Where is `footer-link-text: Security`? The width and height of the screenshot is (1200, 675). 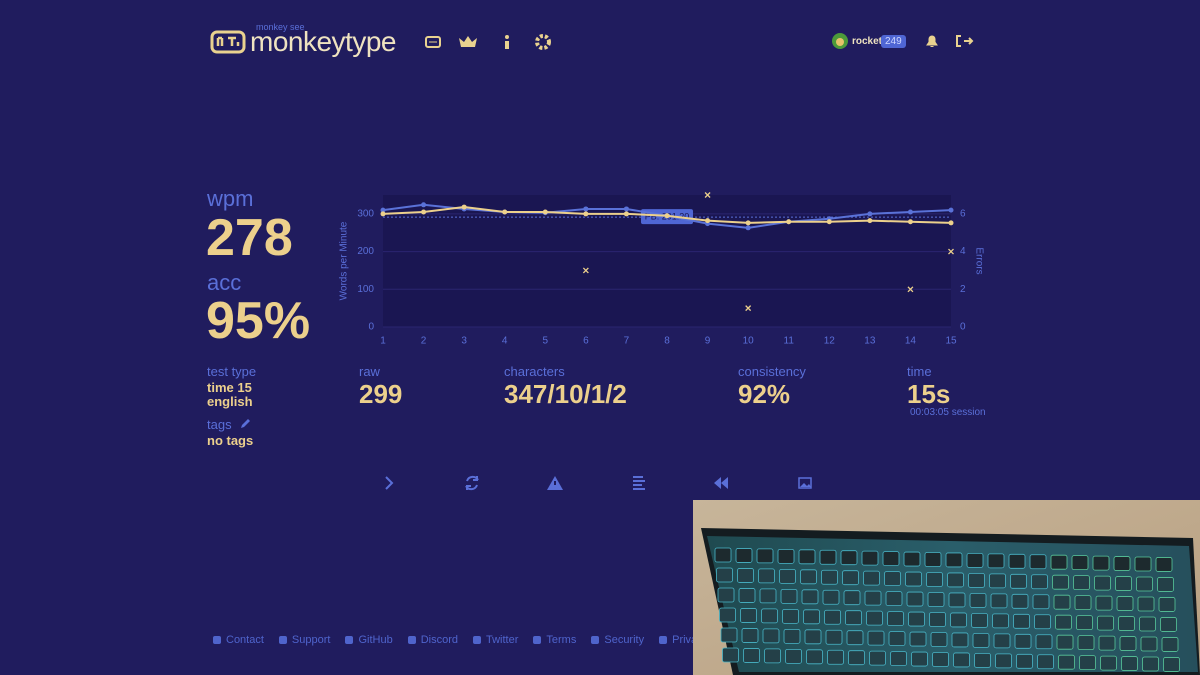 footer-link-text: Security is located at coordinates (624, 640).